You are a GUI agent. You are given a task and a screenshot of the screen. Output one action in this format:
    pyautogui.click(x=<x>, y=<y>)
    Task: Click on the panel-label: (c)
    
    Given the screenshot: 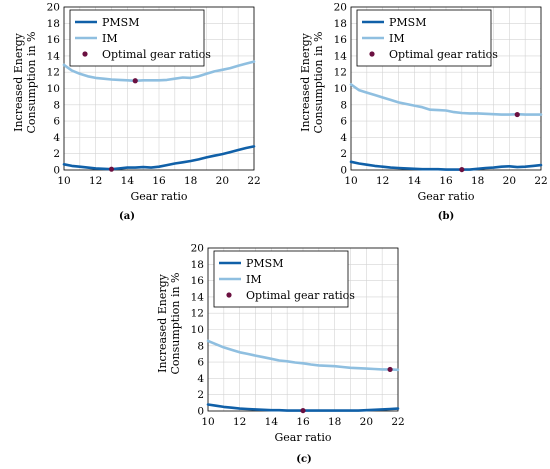 What is the action you would take?
    pyautogui.click(x=304, y=459)
    